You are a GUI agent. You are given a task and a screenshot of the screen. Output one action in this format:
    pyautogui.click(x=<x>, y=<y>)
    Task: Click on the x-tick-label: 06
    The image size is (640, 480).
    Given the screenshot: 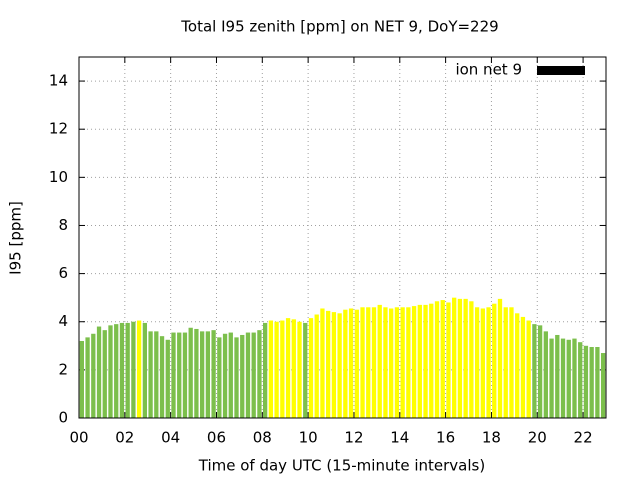 What is the action you would take?
    pyautogui.click(x=216, y=438)
    